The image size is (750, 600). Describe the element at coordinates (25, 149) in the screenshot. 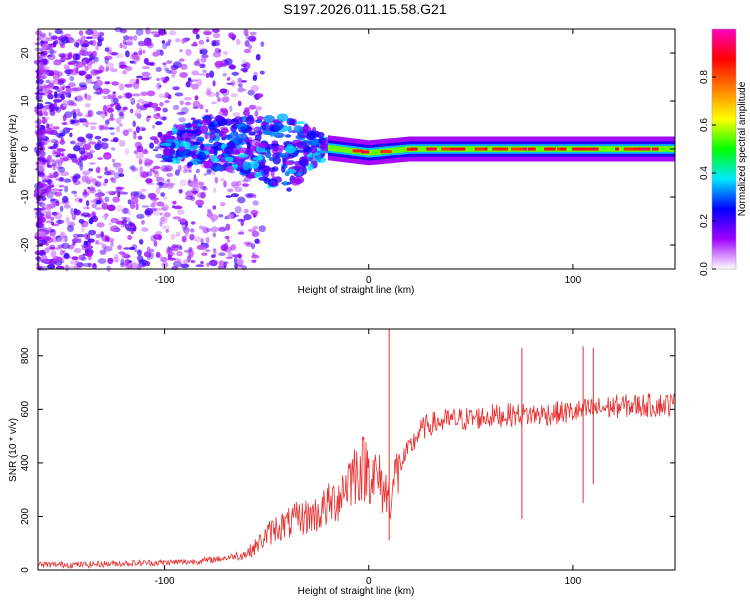

I see `y-tick-label: 0` at that location.